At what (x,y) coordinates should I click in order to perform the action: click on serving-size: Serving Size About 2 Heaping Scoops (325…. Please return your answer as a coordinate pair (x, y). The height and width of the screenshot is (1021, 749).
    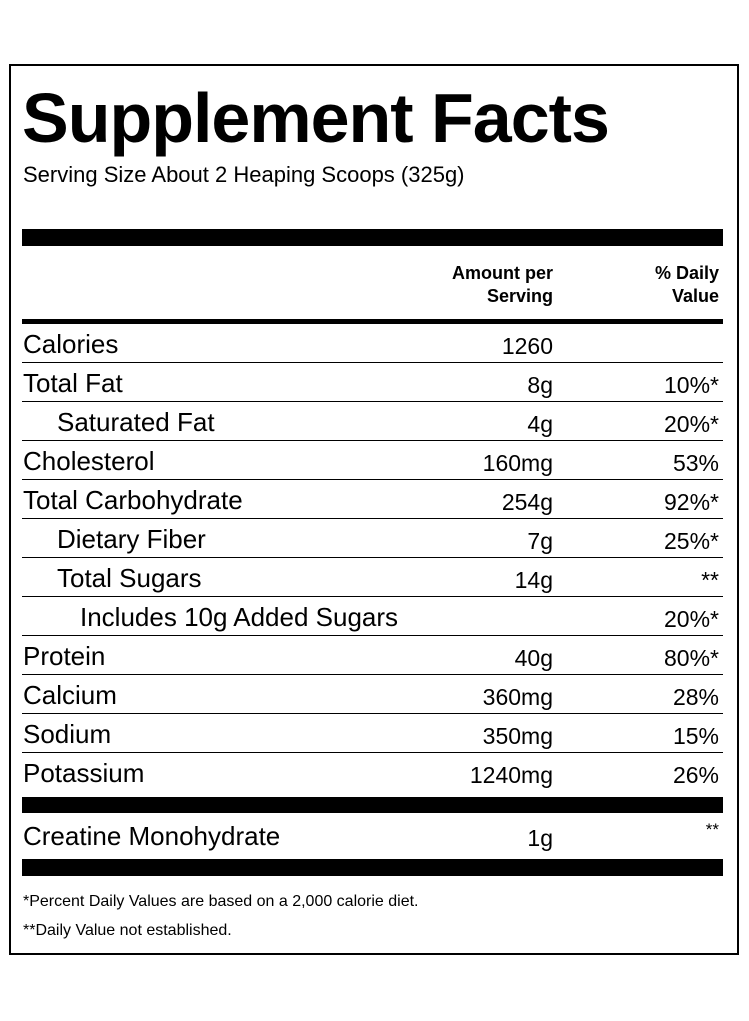
    Looking at the image, I should click on (244, 174).